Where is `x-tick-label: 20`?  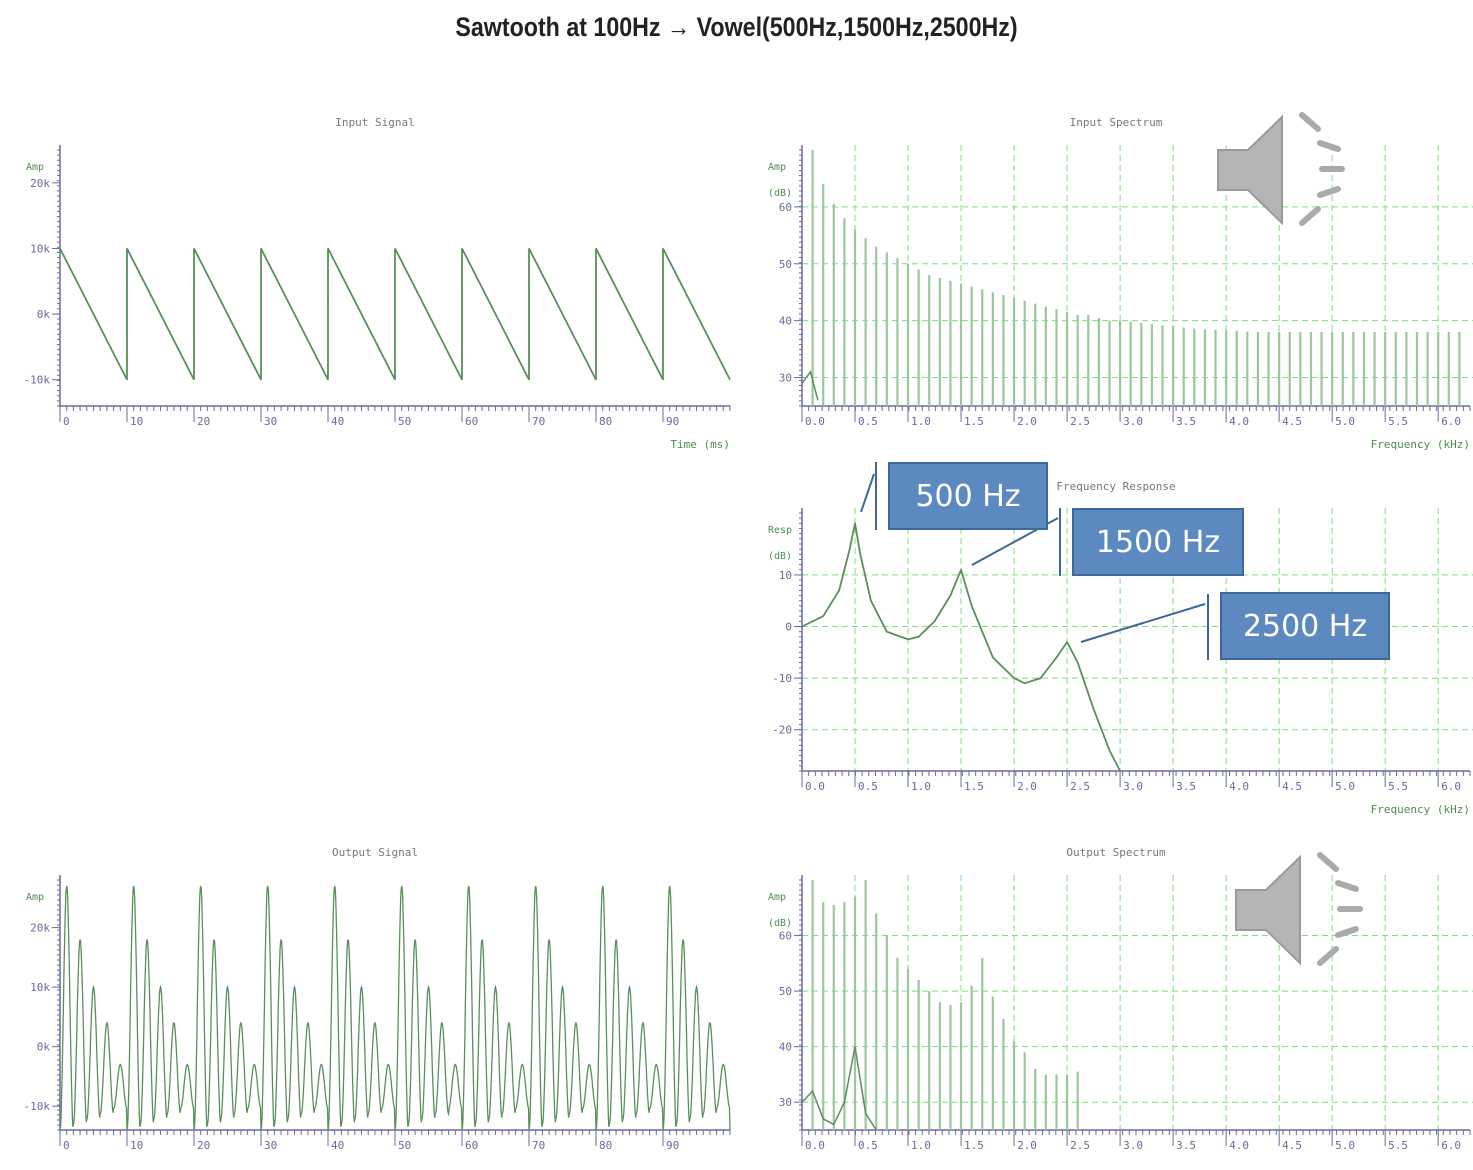
x-tick-label: 20 is located at coordinates (203, 421).